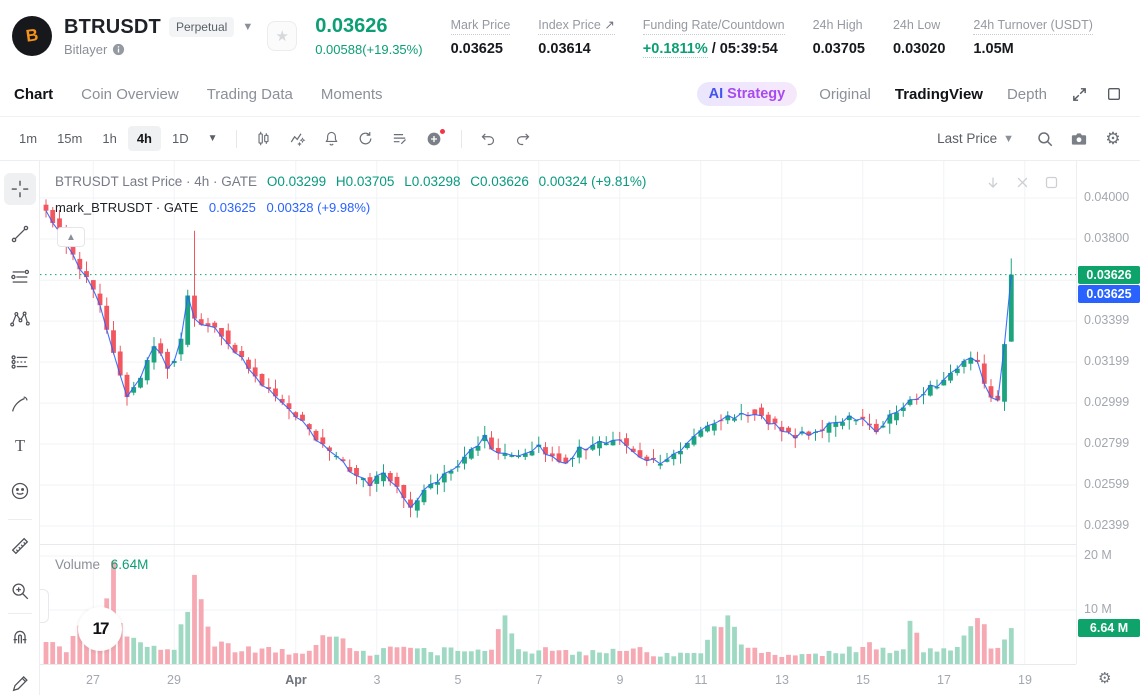 Image resolution: width=1140 pixels, height=696 pixels. Describe the element at coordinates (1079, 139) in the screenshot. I see `camera-icon` at that location.